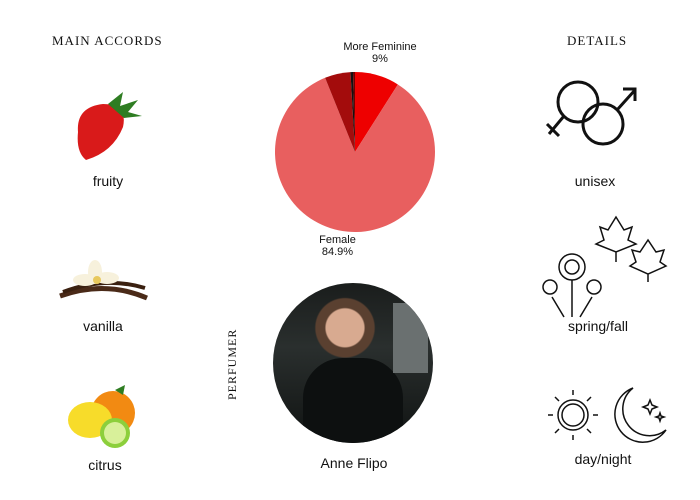 This screenshot has width=700, height=500. I want to click on pie-slice-female, so click(355, 155).